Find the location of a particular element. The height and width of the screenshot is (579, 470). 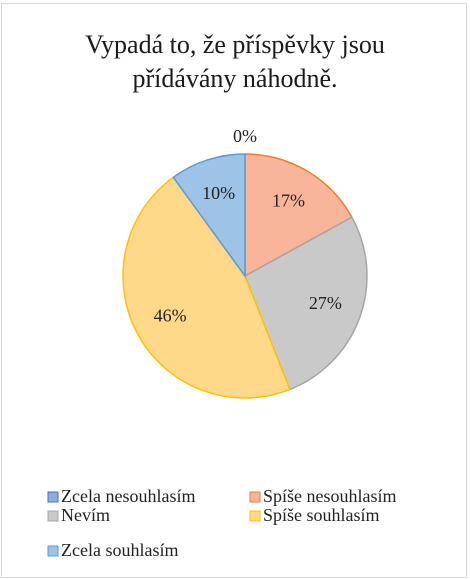

data-label: 27% is located at coordinates (325, 303).